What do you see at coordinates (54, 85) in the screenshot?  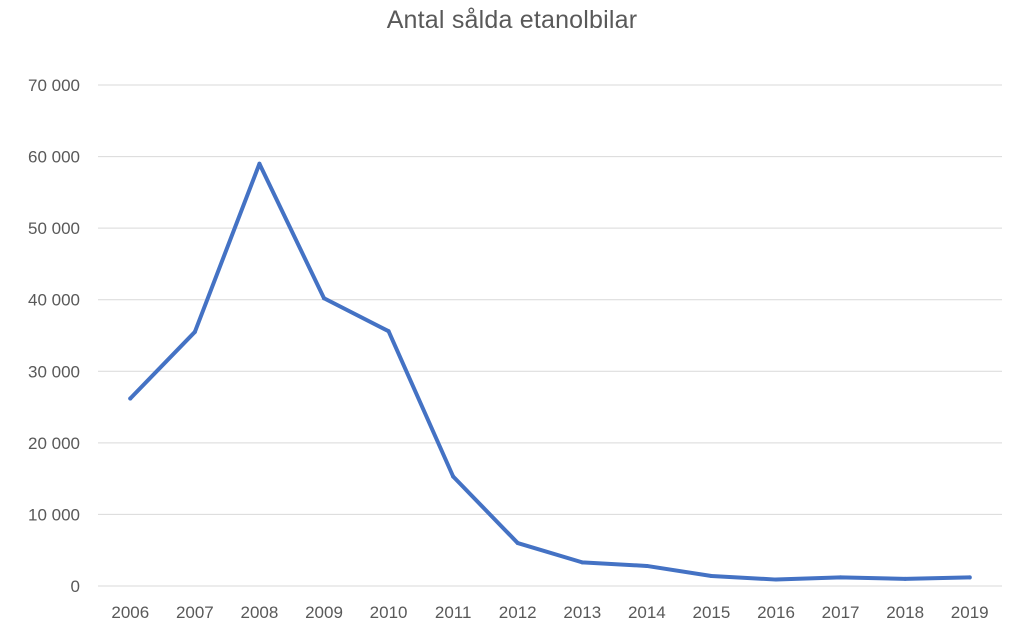 I see `y-tick-label: 70 000` at bounding box center [54, 85].